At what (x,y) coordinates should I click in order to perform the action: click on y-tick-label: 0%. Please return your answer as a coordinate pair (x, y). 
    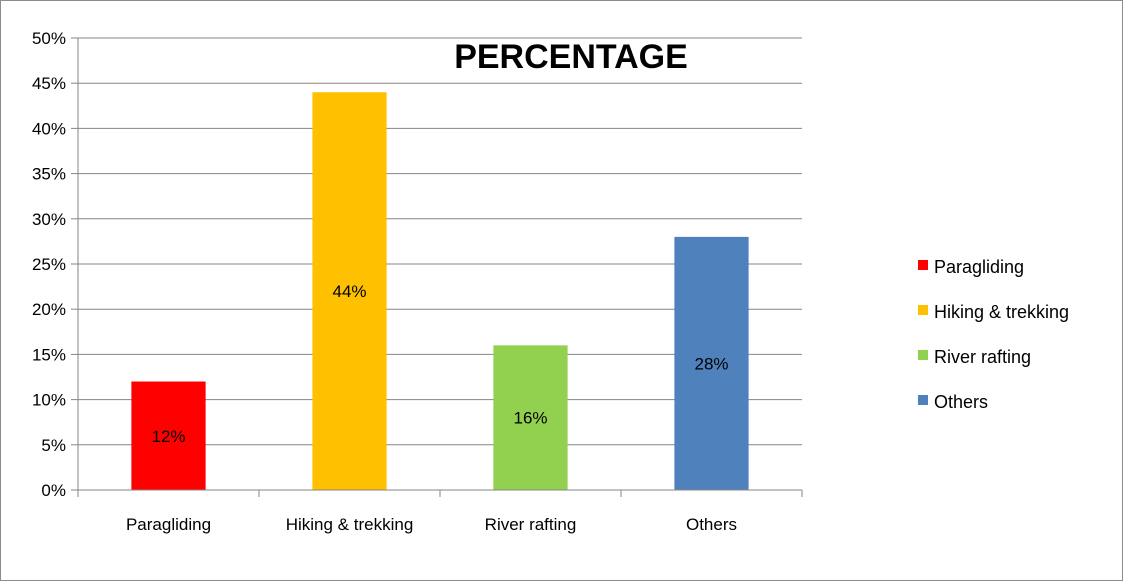
    Looking at the image, I should click on (53, 490).